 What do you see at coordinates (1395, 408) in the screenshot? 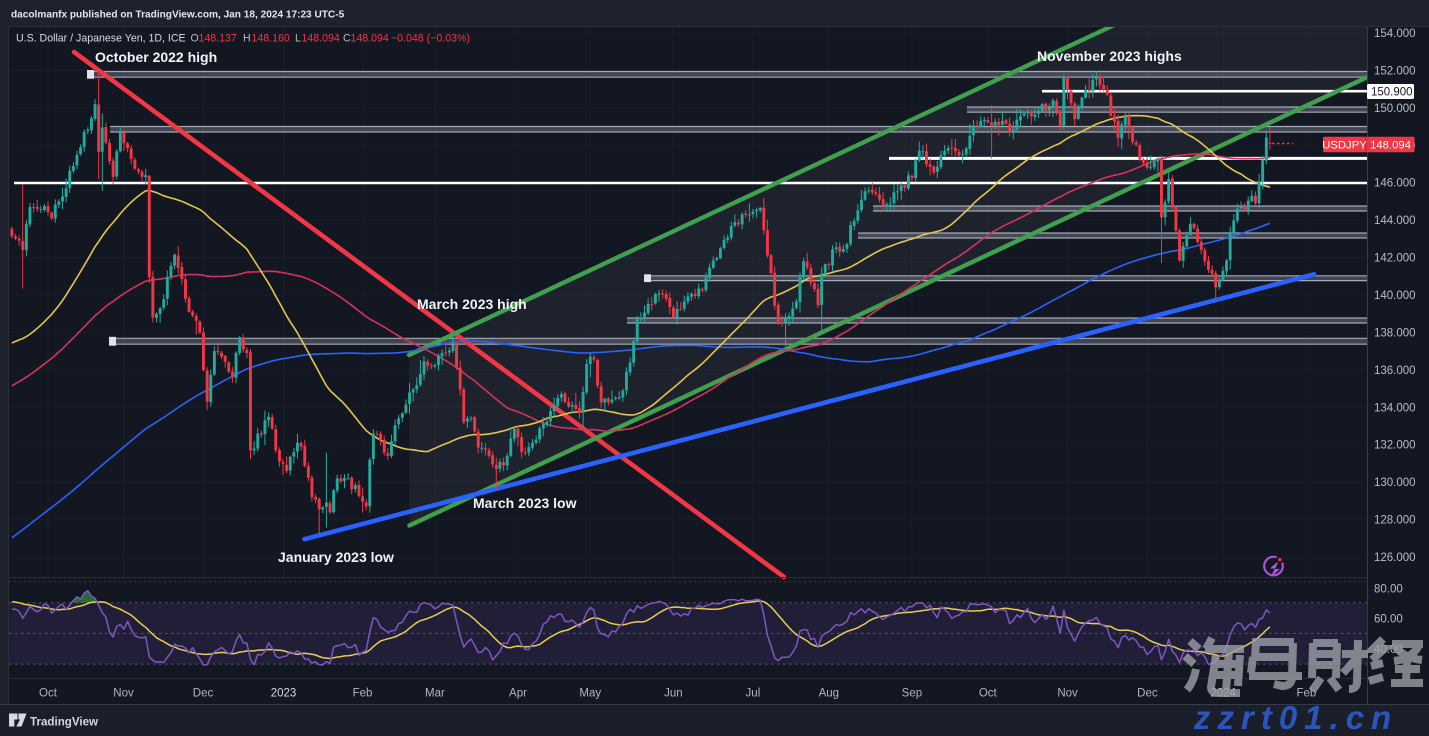
I see `svg-text: 134.000` at bounding box center [1395, 408].